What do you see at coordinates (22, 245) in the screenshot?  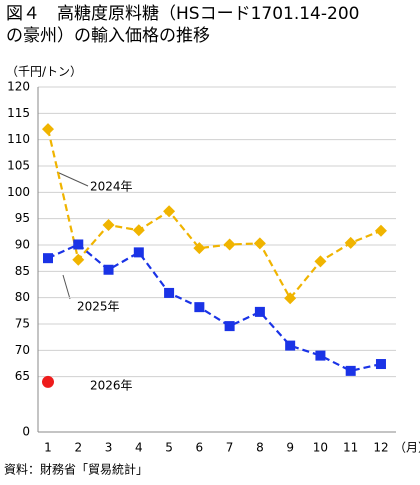 I see `y-tick-label: 90` at bounding box center [22, 245].